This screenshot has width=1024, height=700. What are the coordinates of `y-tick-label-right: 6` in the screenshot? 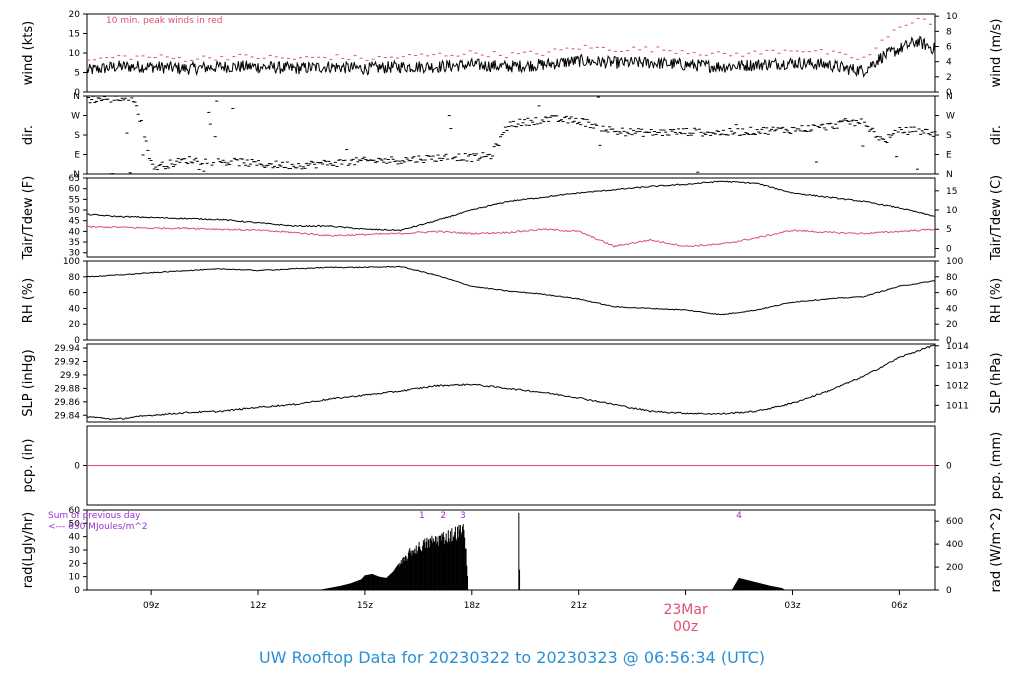 It's located at (949, 48).